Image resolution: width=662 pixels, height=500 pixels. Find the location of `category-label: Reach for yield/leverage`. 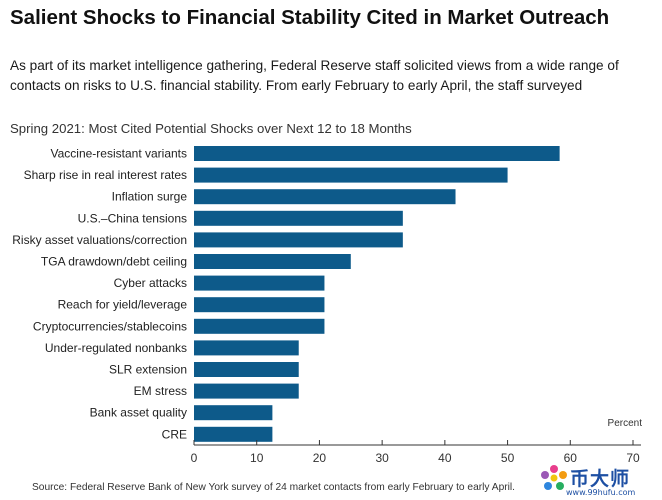

category-label: Reach for yield/leverage is located at coordinates (123, 305).